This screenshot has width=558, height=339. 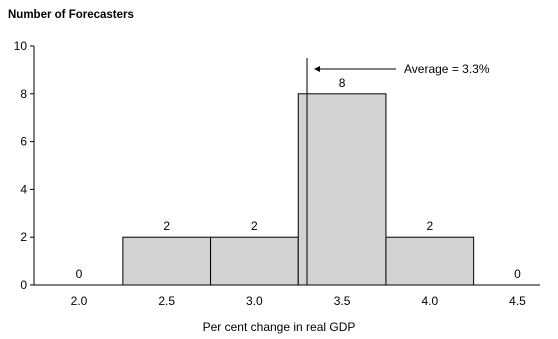 What do you see at coordinates (79, 301) in the screenshot?
I see `x-tick-label-2.0: 2.0` at bounding box center [79, 301].